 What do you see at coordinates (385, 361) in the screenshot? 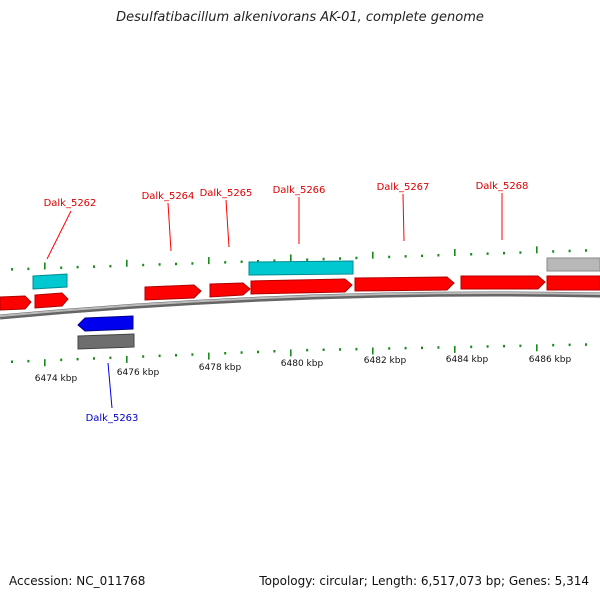
I see `tick-label: 6482 kbp` at bounding box center [385, 361].